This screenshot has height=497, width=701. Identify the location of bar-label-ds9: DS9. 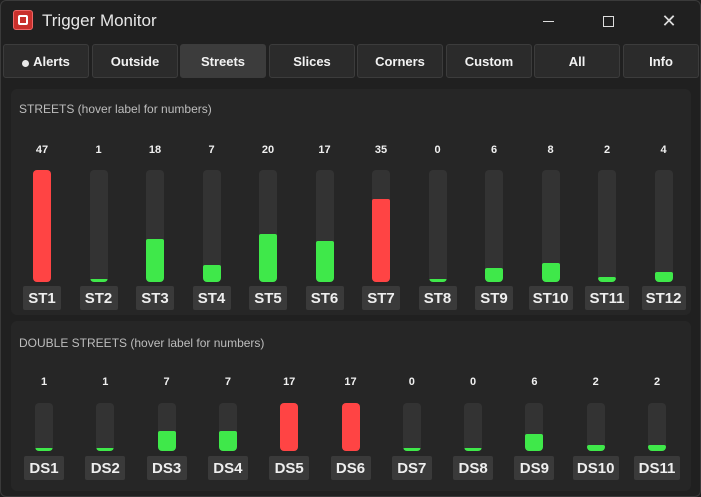
(534, 468).